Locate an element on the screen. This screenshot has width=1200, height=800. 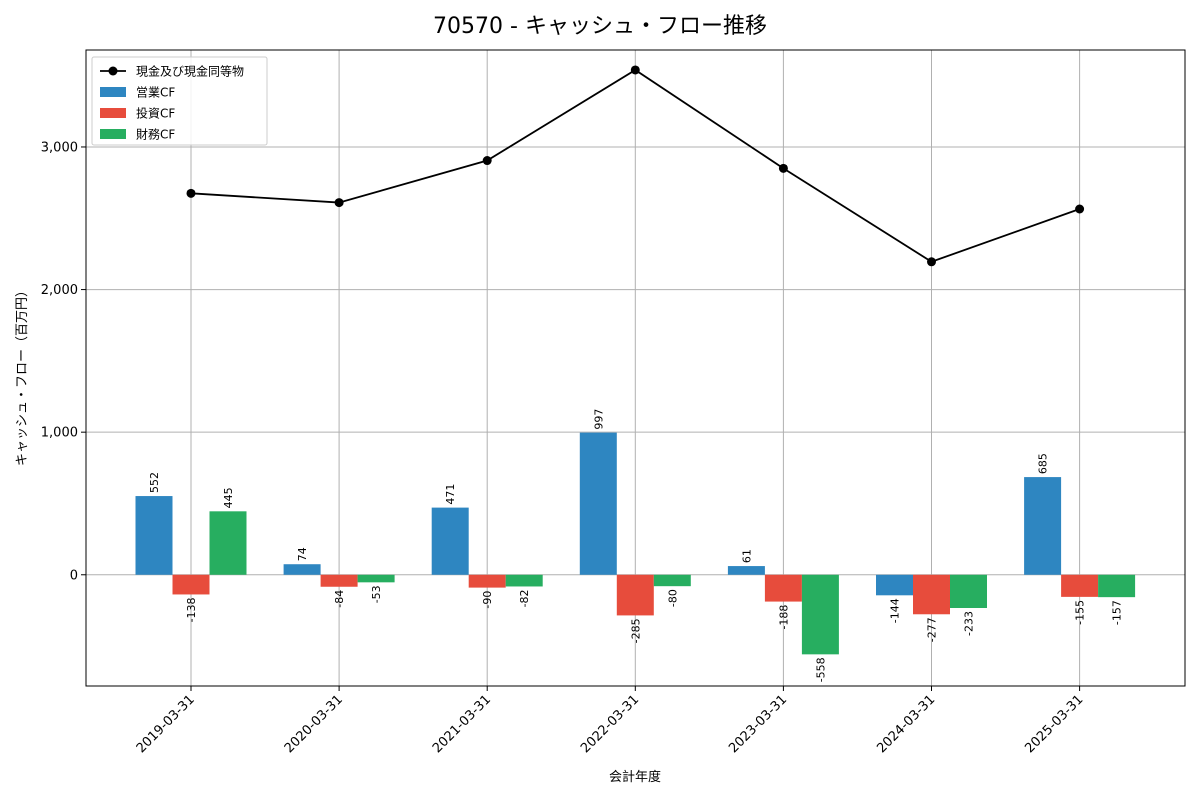
bar-data-label: -277 is located at coordinates (932, 629).